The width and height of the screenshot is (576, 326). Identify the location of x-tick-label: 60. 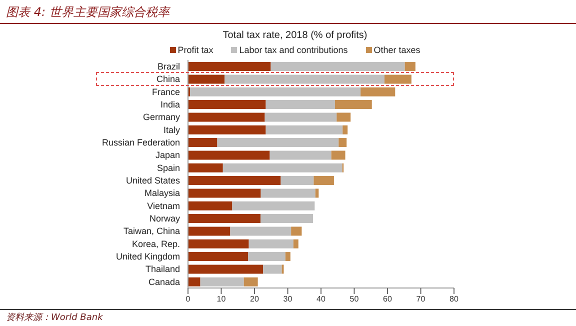
(387, 299).